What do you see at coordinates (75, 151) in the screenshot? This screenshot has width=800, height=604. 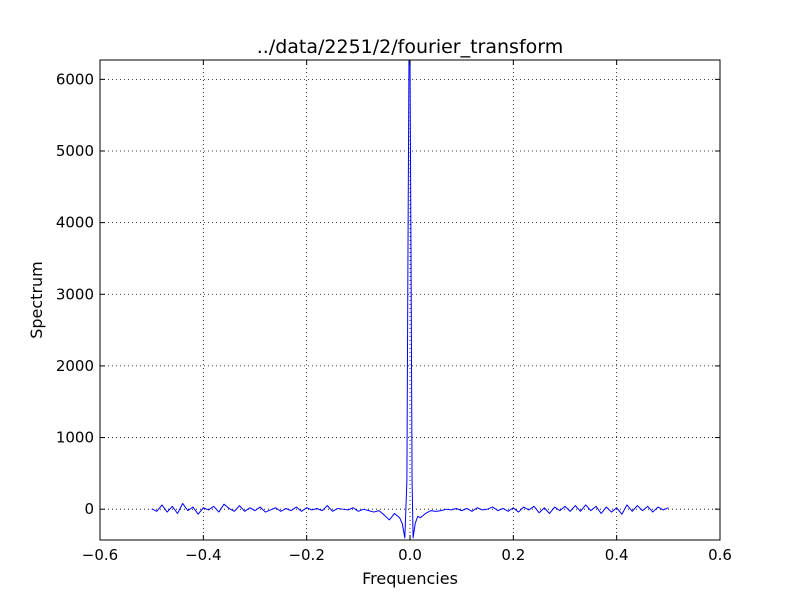 I see `y-tick-label: 5000` at bounding box center [75, 151].